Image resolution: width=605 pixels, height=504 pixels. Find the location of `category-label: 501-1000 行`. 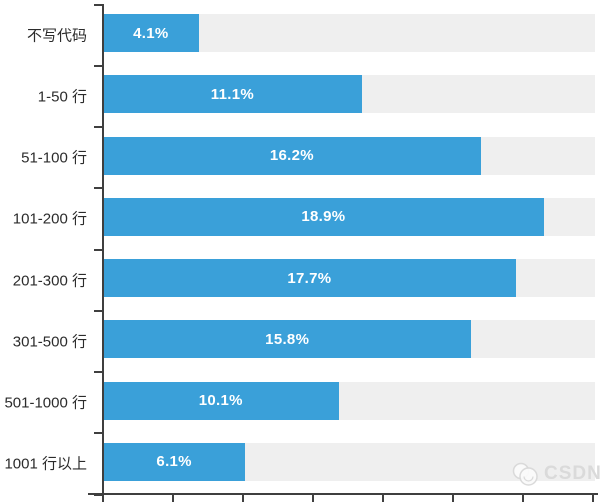

category-label: 501-1000 行 is located at coordinates (45, 403).